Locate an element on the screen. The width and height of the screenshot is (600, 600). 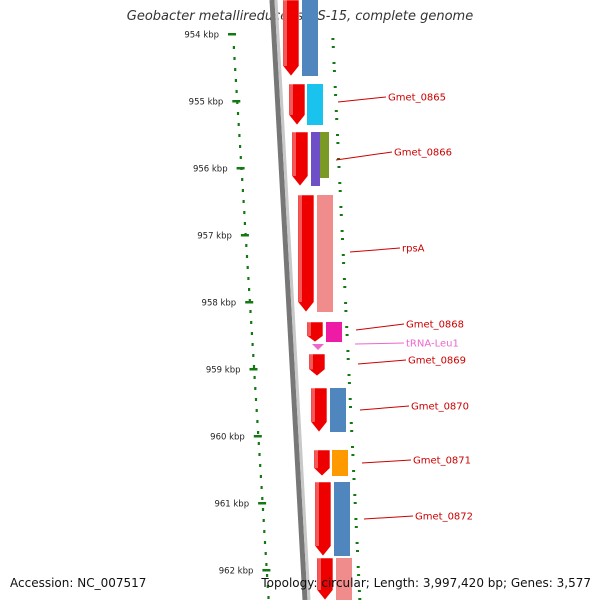
gene-label: Gmet_0871 is located at coordinates (442, 461).